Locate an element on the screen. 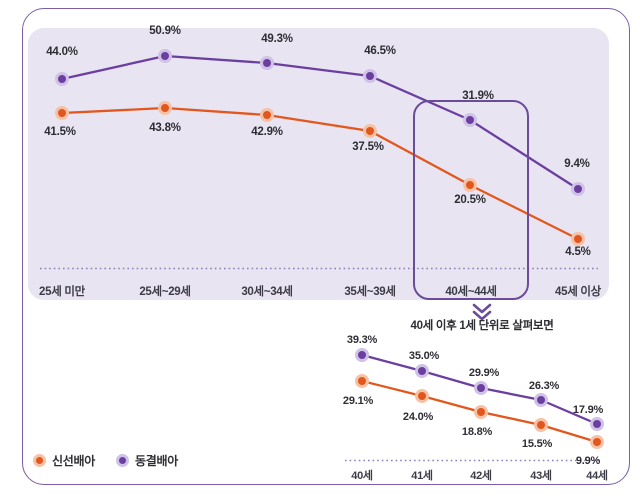 The image size is (640, 497). frozen-embryo-dot-icon is located at coordinates (122, 460).